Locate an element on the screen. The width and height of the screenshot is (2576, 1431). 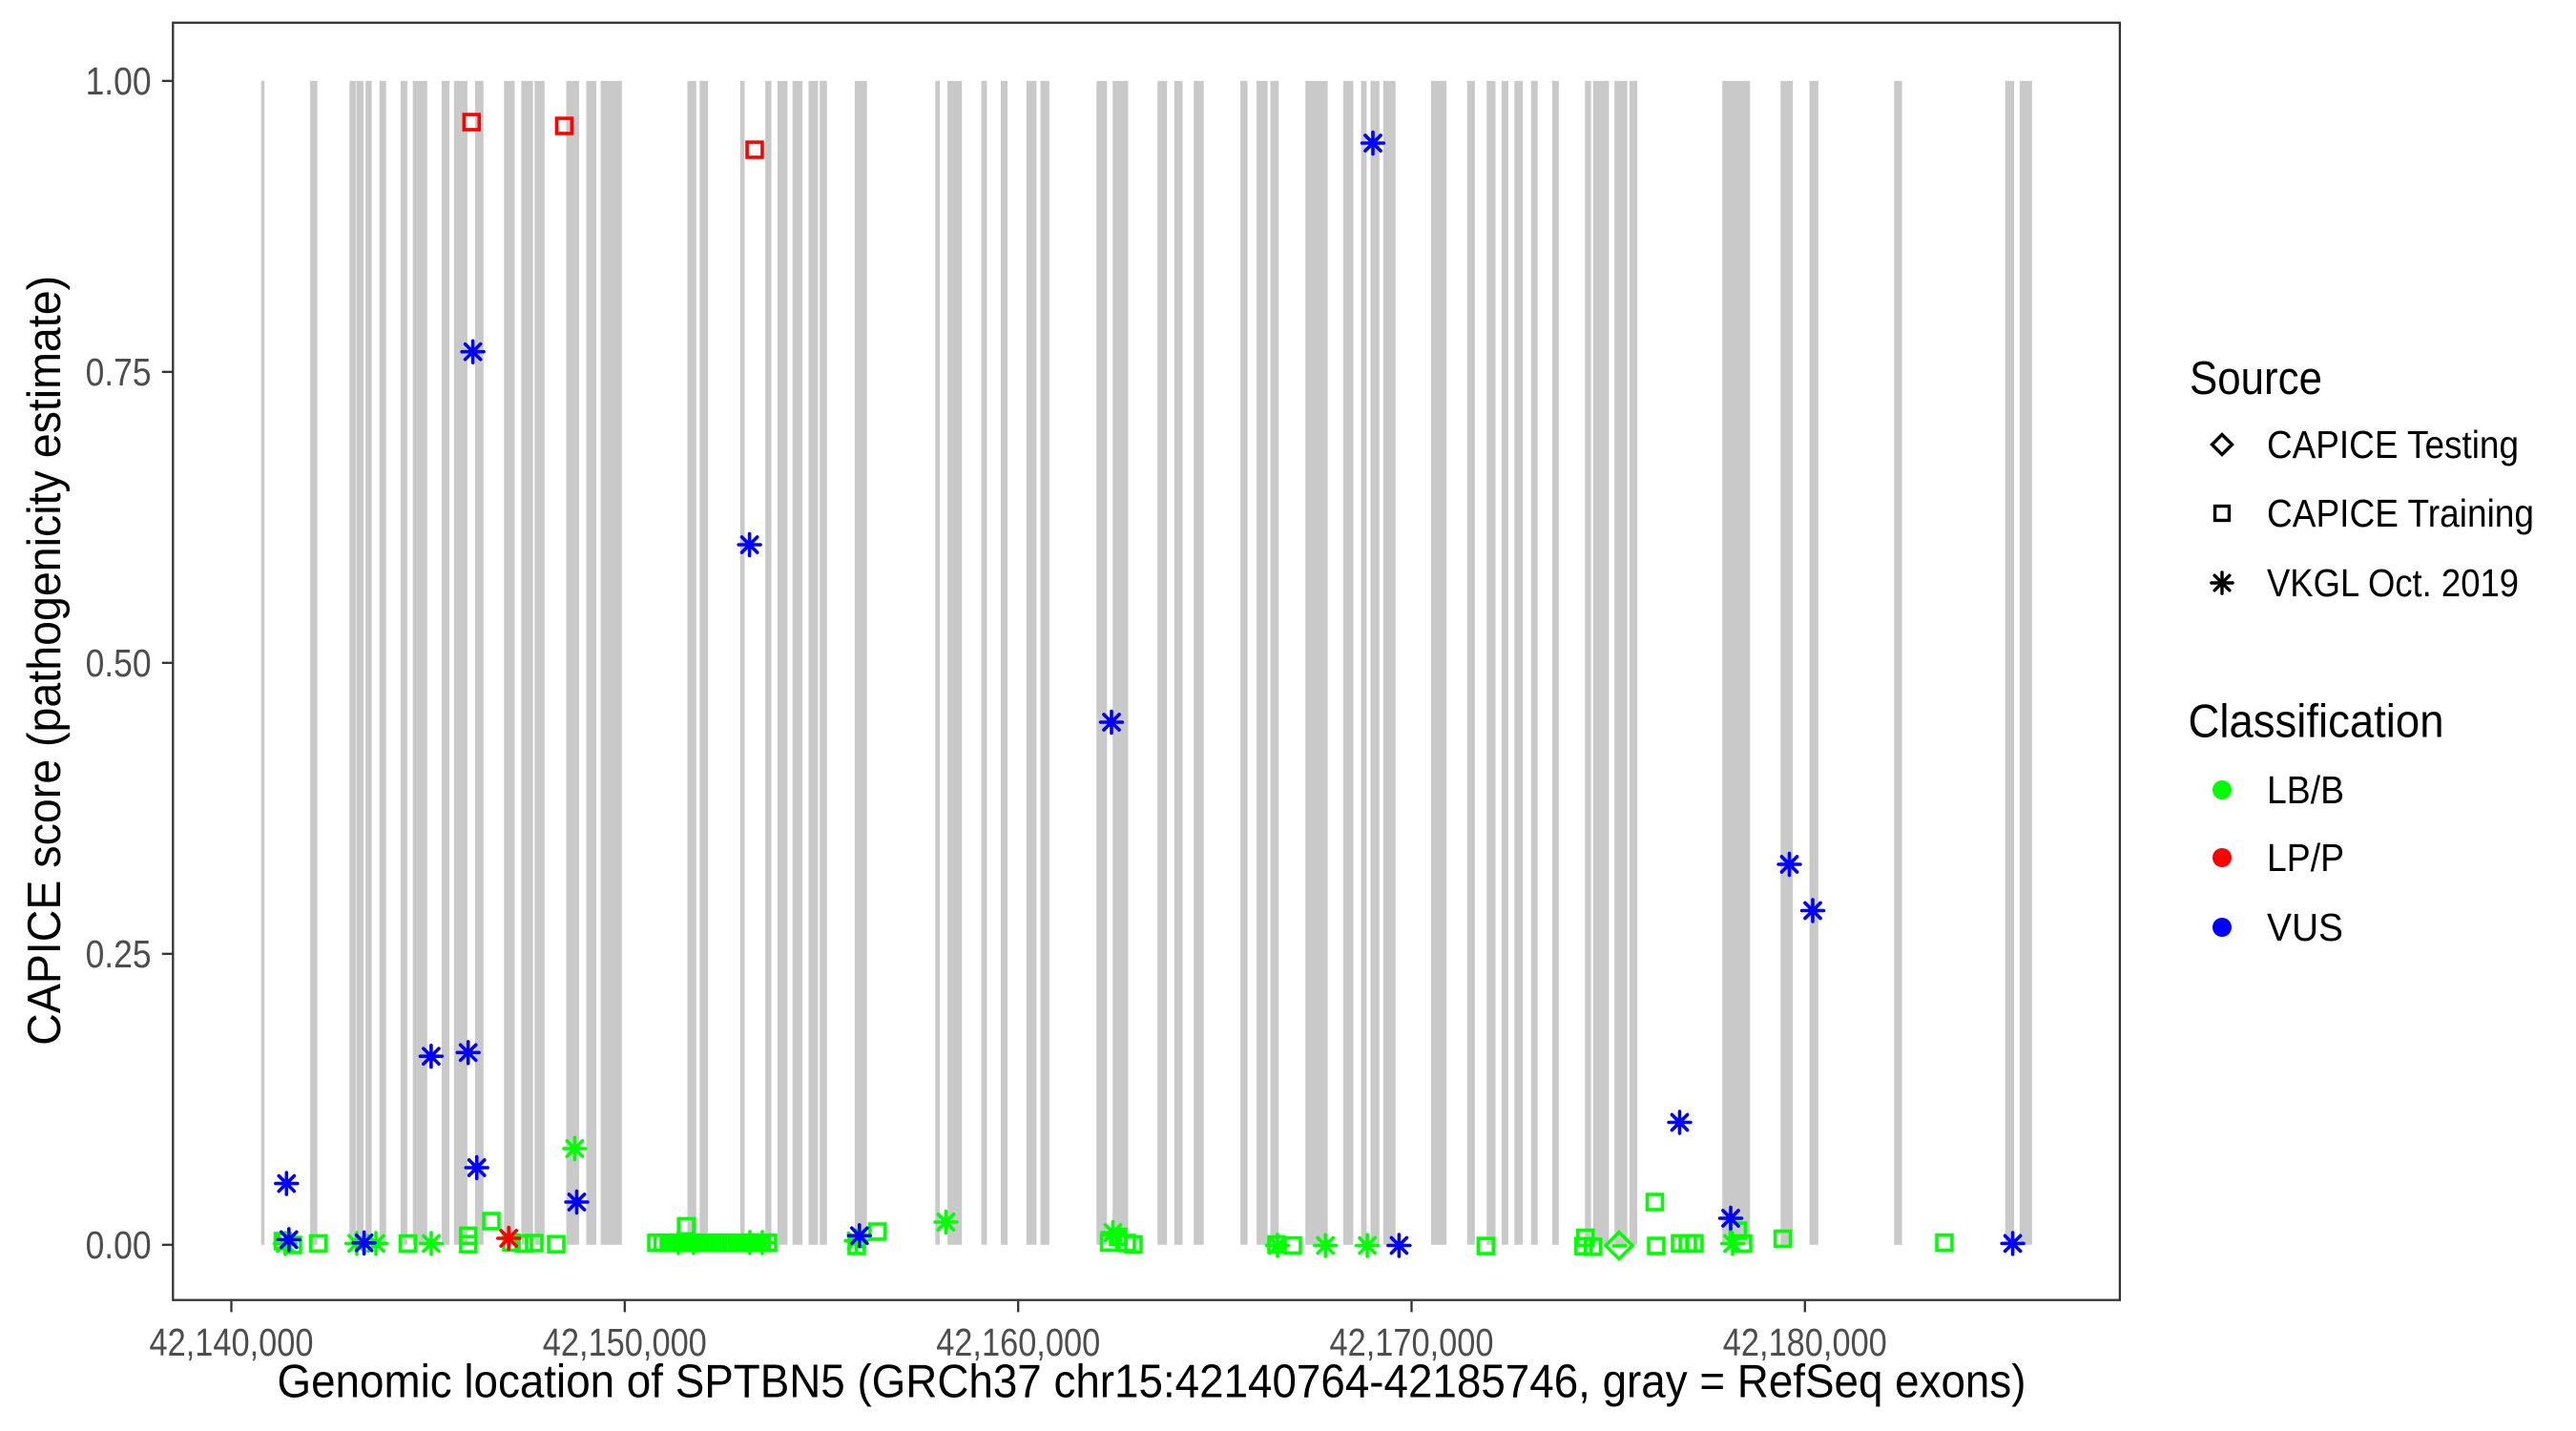
svg-text: Source is located at coordinates (2256, 378).